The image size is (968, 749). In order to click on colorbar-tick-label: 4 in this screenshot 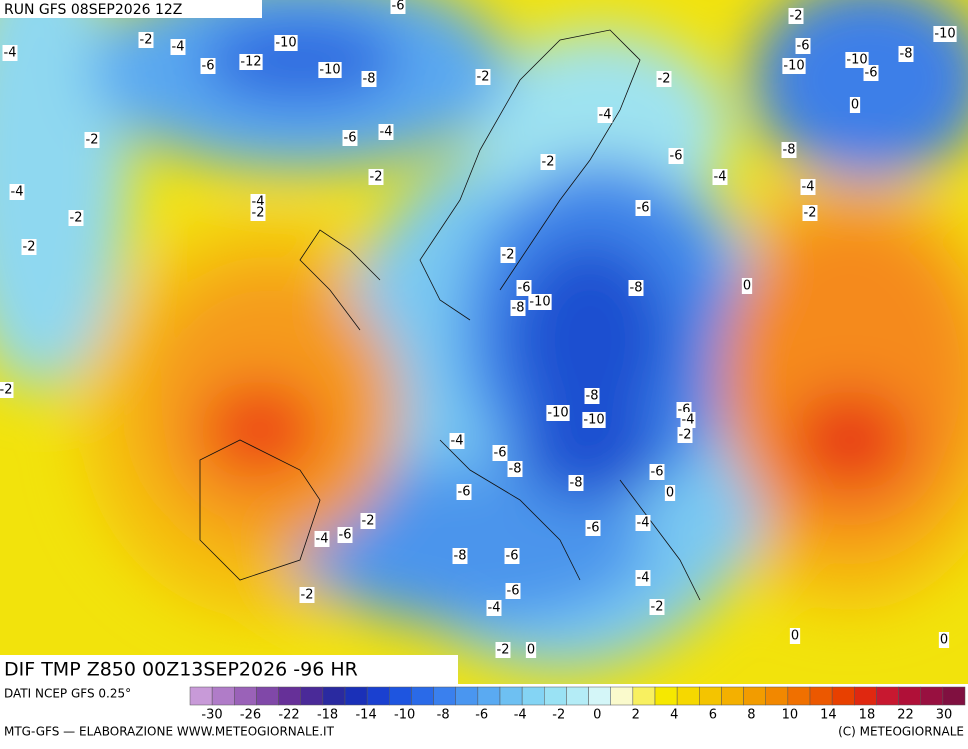, I will do `click(674, 715)`.